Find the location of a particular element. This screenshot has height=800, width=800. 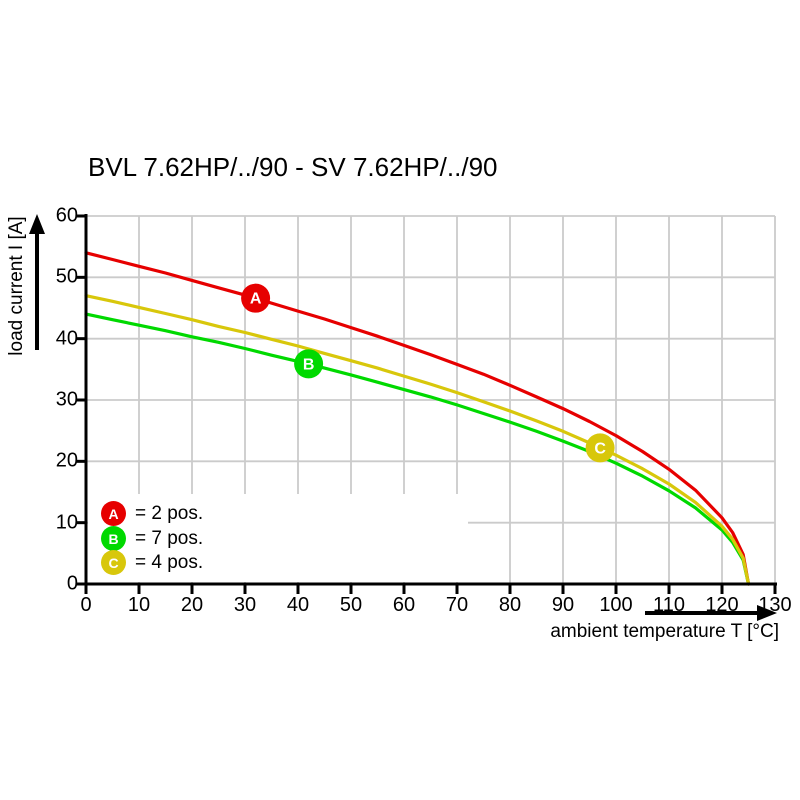

y-tick-label: 20 is located at coordinates (66, 460).